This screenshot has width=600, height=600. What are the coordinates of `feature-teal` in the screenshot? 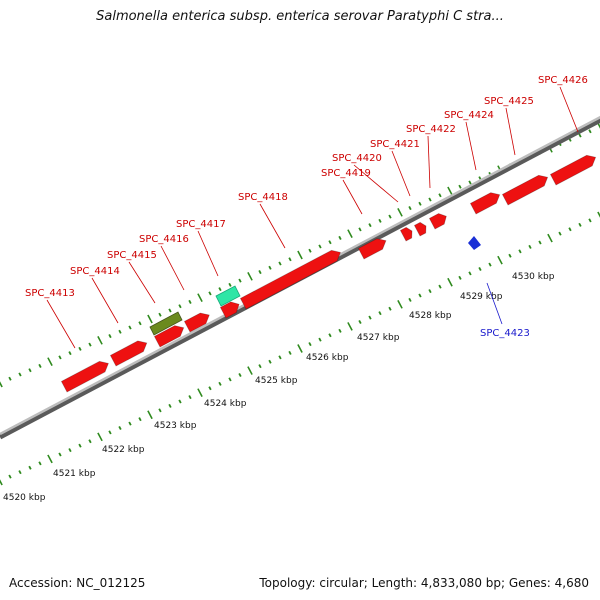 It's located at (228, 296).